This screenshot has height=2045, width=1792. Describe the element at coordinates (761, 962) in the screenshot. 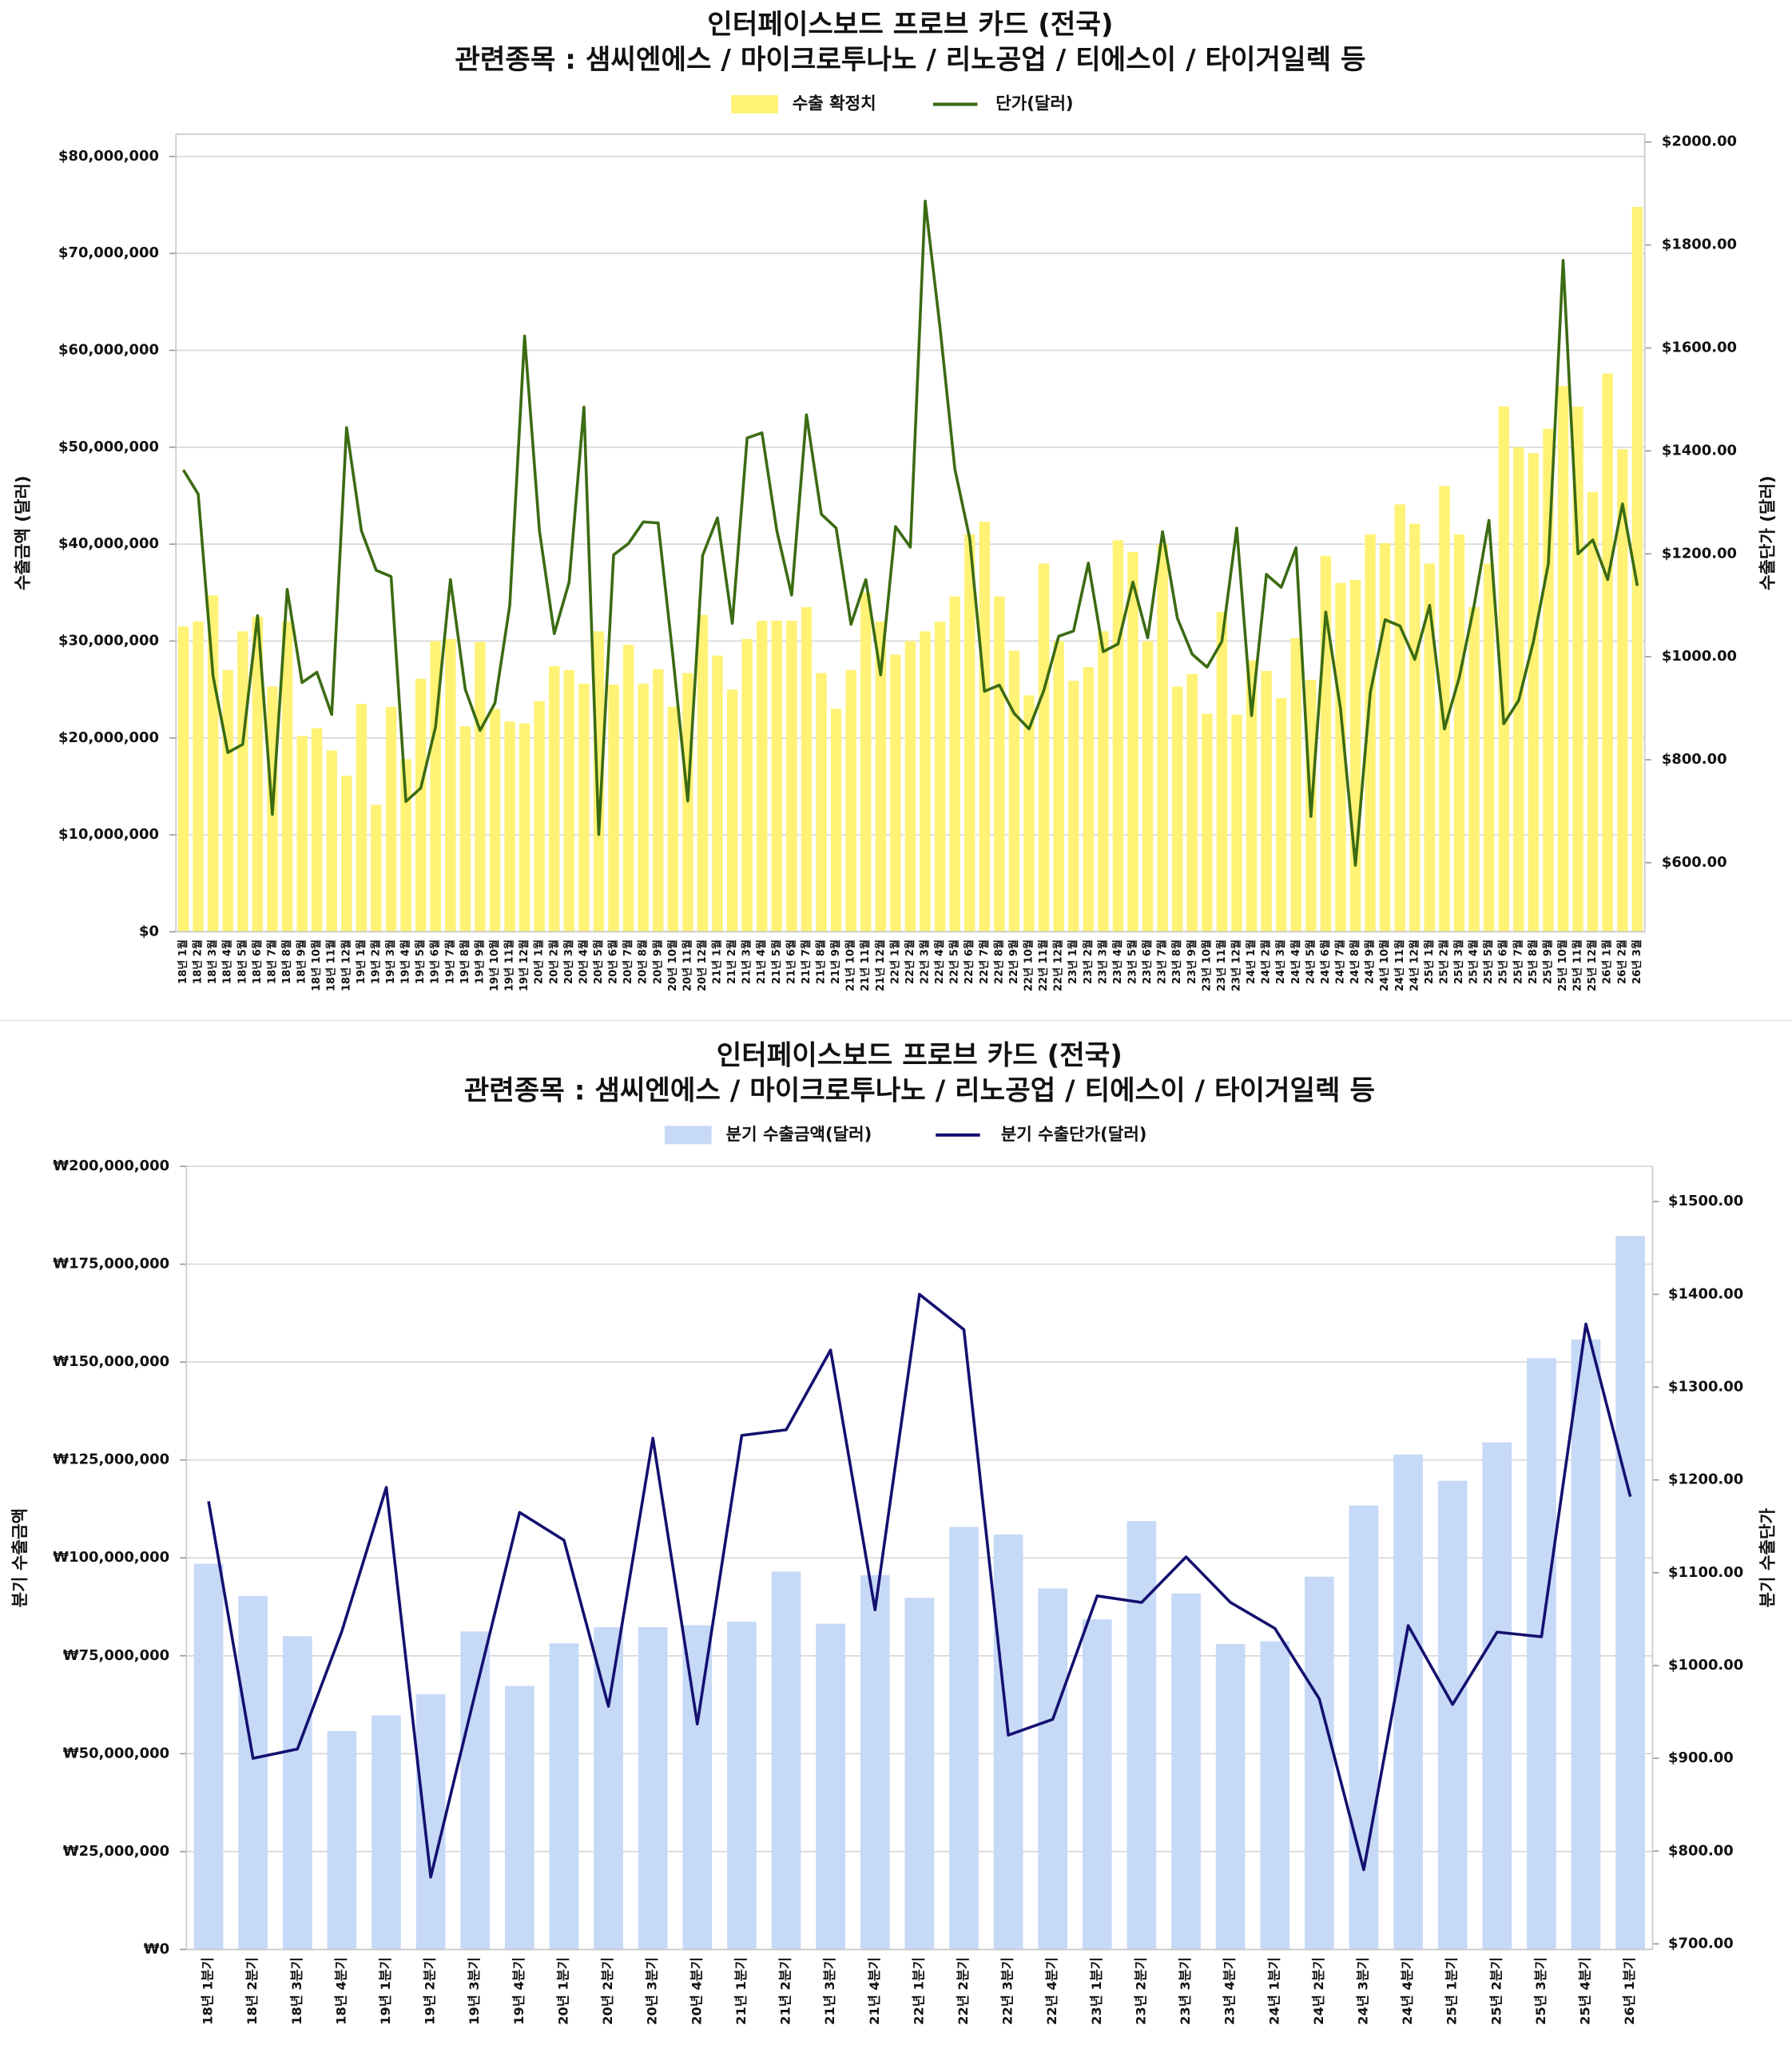

I see `x-tick-label: 21년 4월` at that location.